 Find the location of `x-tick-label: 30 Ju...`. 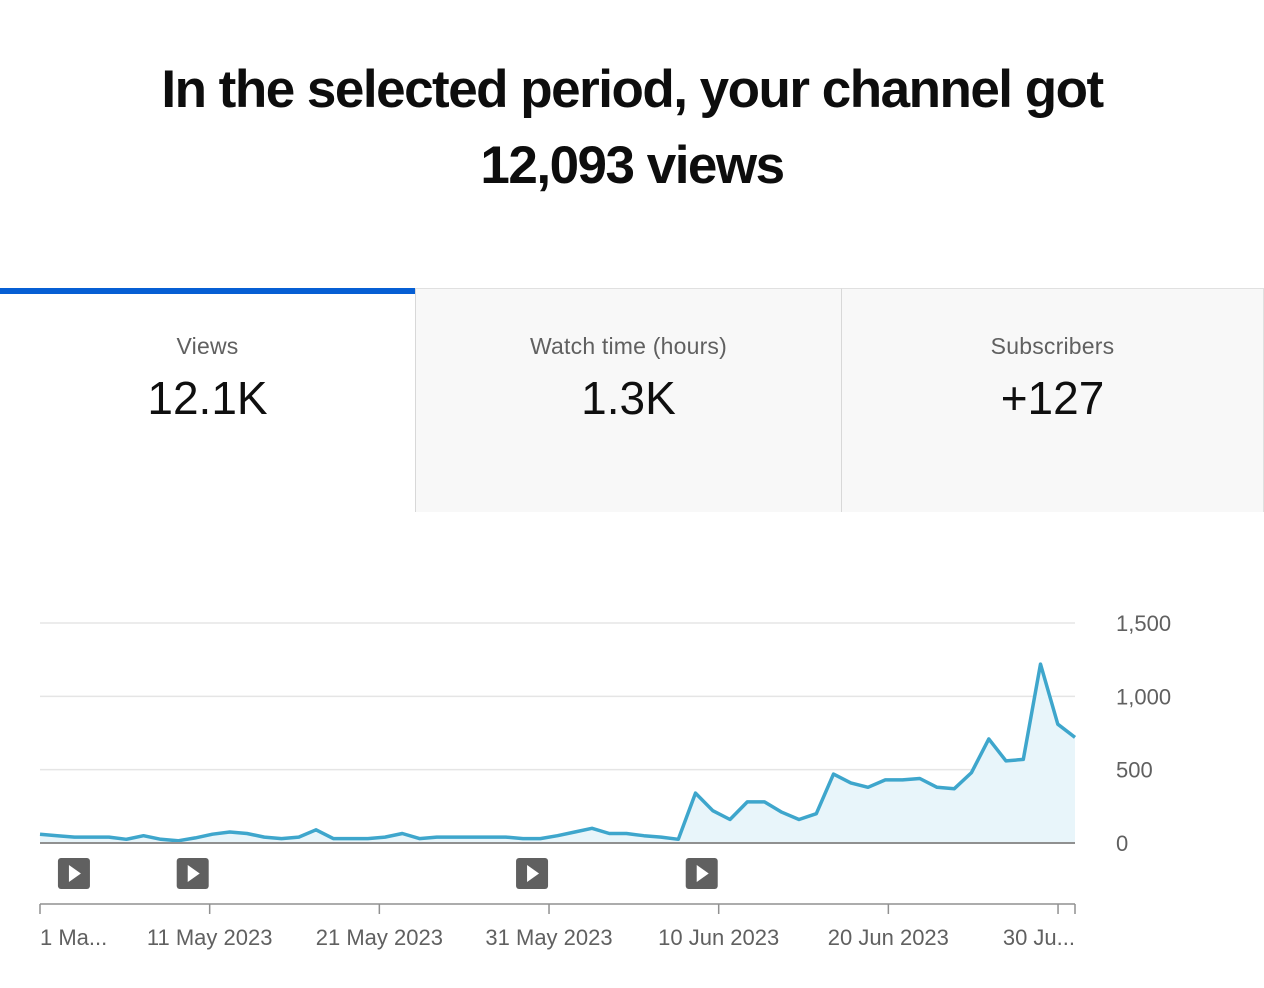

x-tick-label: 30 Ju... is located at coordinates (1039, 937).